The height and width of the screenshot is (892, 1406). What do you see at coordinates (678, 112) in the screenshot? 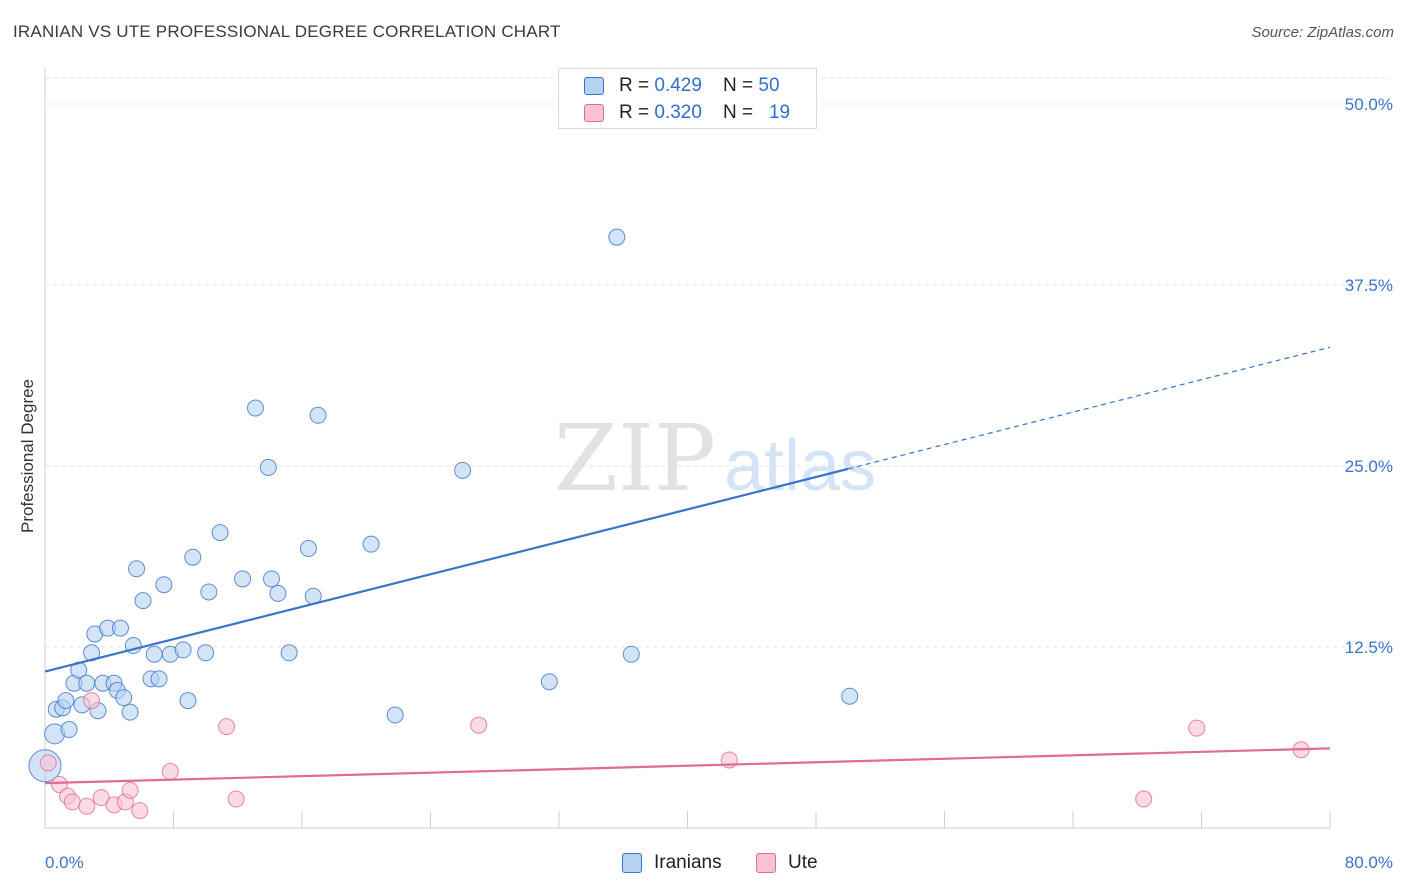
I see `legend-r-value: 0.320` at bounding box center [678, 112].